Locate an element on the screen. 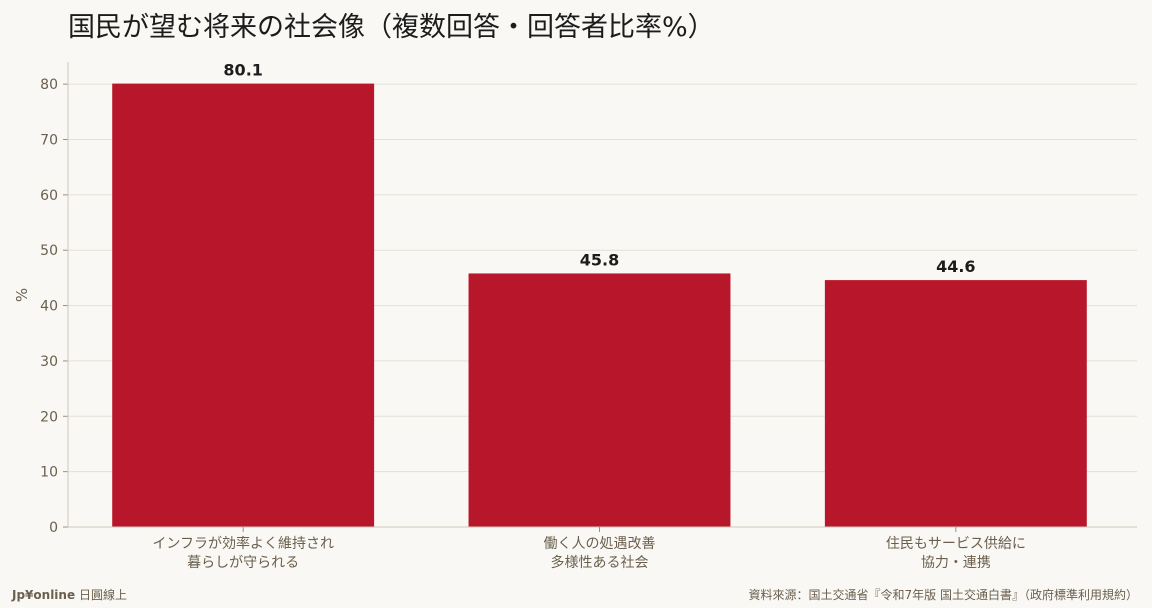 The image size is (1152, 608). x-tick-label: 住民もサービス供給に is located at coordinates (956, 544).